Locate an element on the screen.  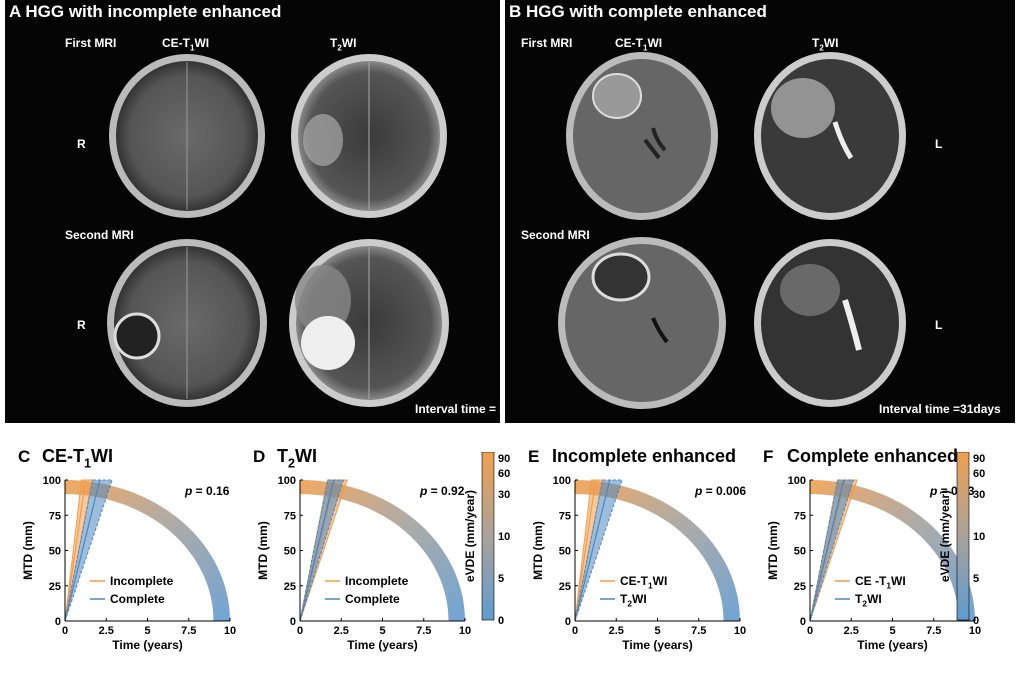
panel-b-cet1wi-label: CE-T1WI is located at coordinates (639, 44).